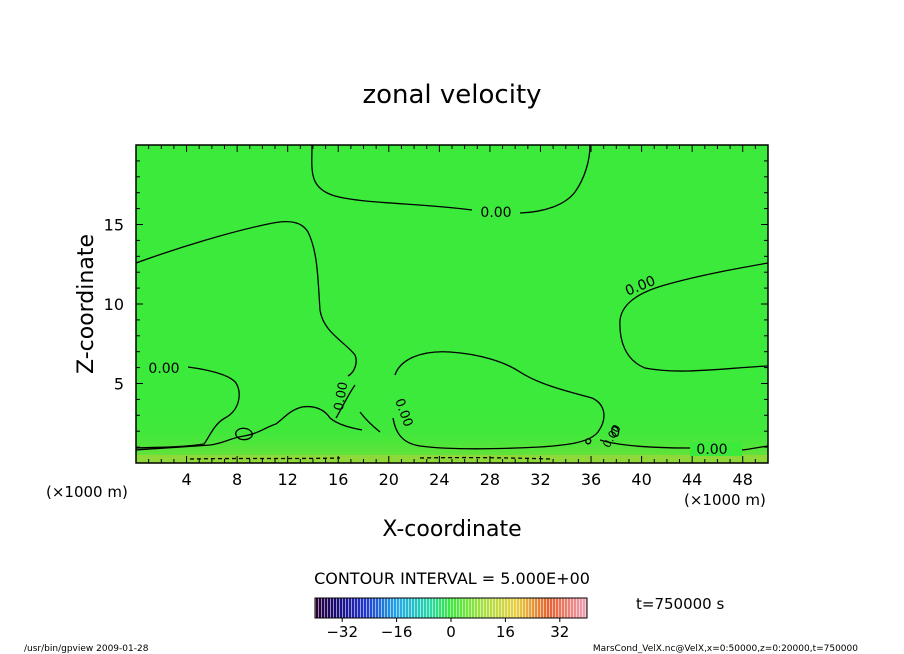  I want to click on colorbar-tick-label: 32, so click(559, 632).